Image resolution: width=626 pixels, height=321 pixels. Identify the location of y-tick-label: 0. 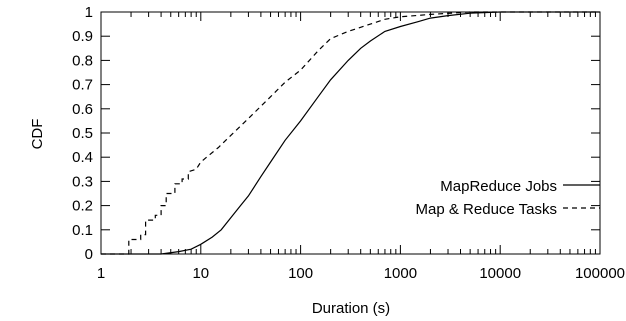
(89, 254).